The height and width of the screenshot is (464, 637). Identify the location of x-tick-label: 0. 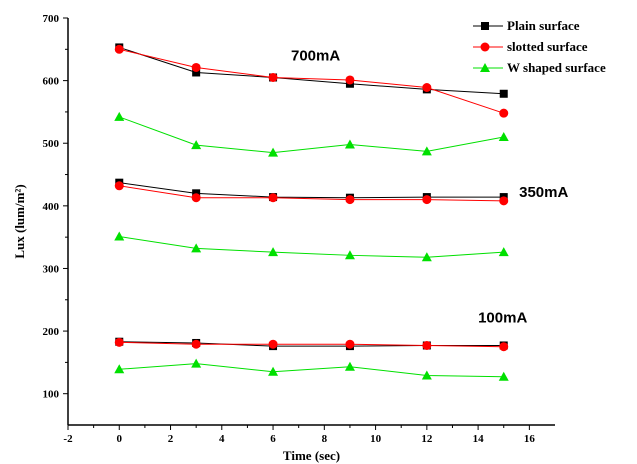
(120, 439).